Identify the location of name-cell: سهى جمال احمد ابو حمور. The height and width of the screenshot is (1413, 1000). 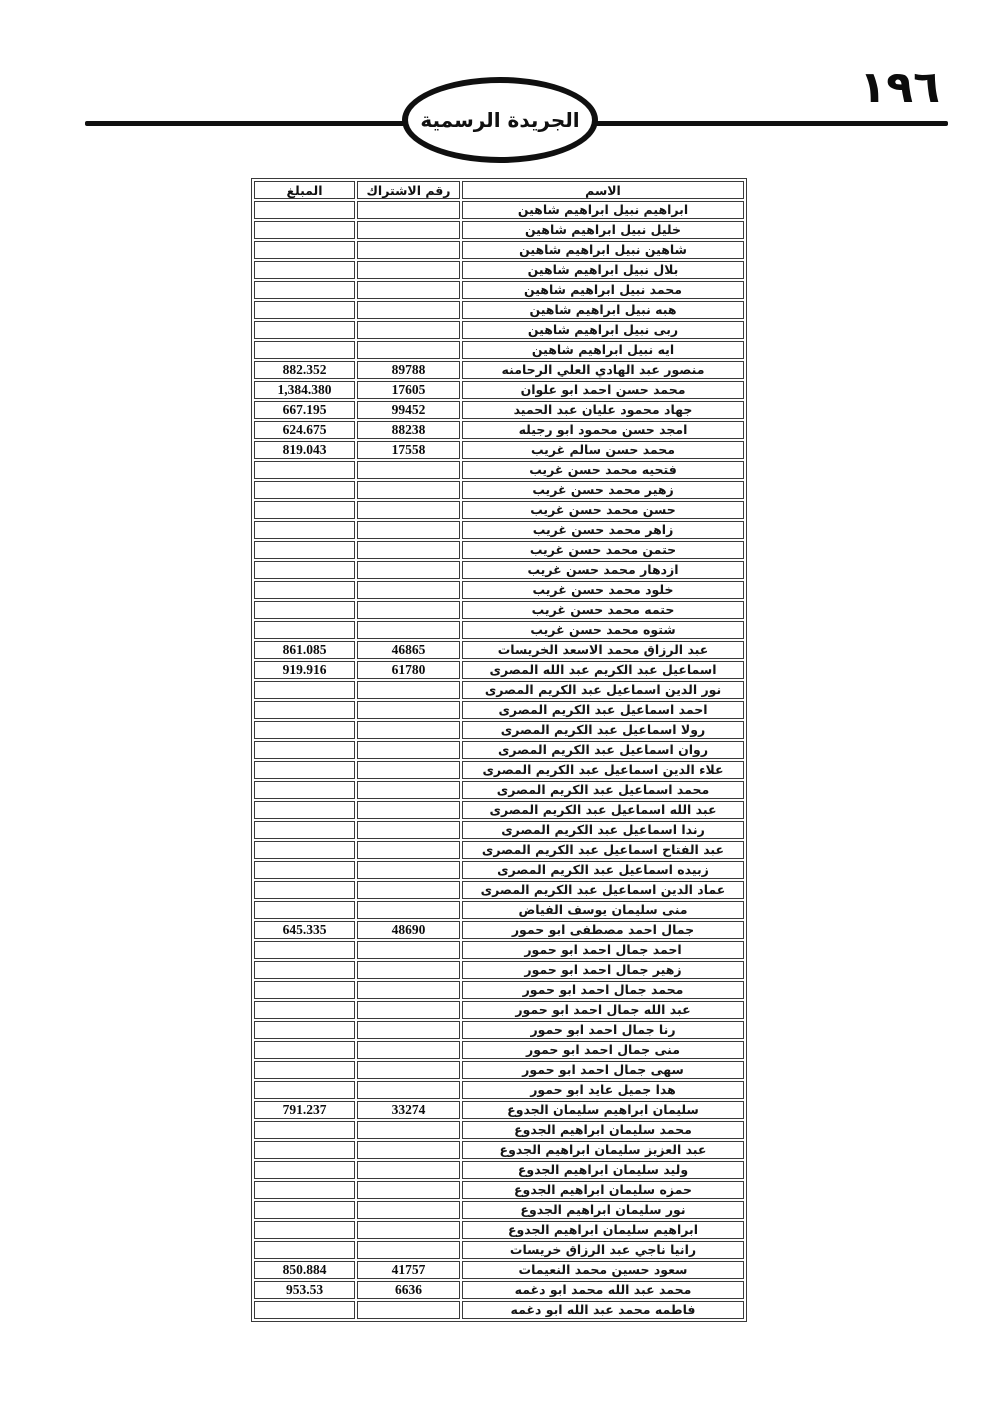
(603, 1070).